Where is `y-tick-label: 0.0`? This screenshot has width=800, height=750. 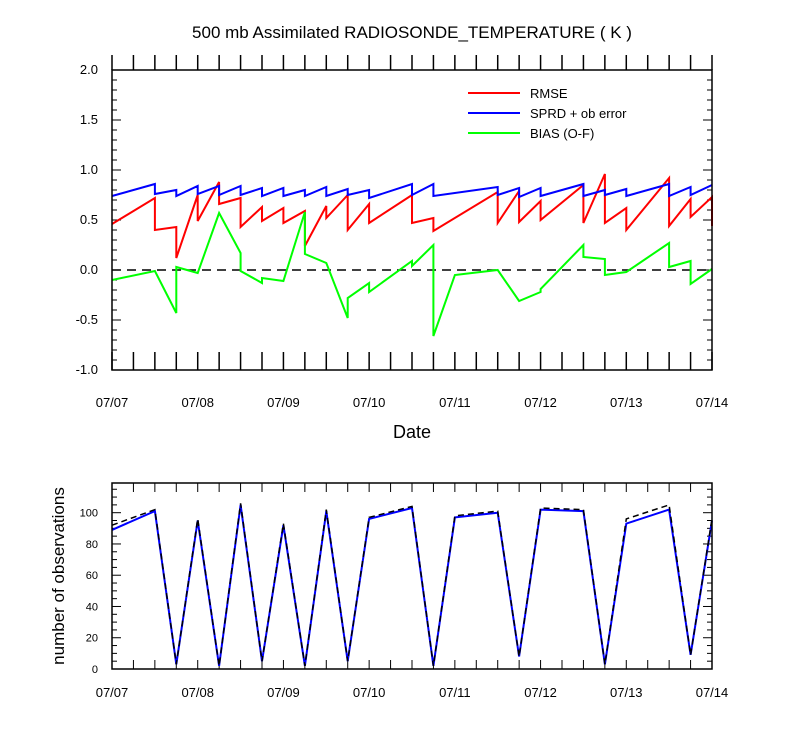
y-tick-label: 0.0 is located at coordinates (89, 269).